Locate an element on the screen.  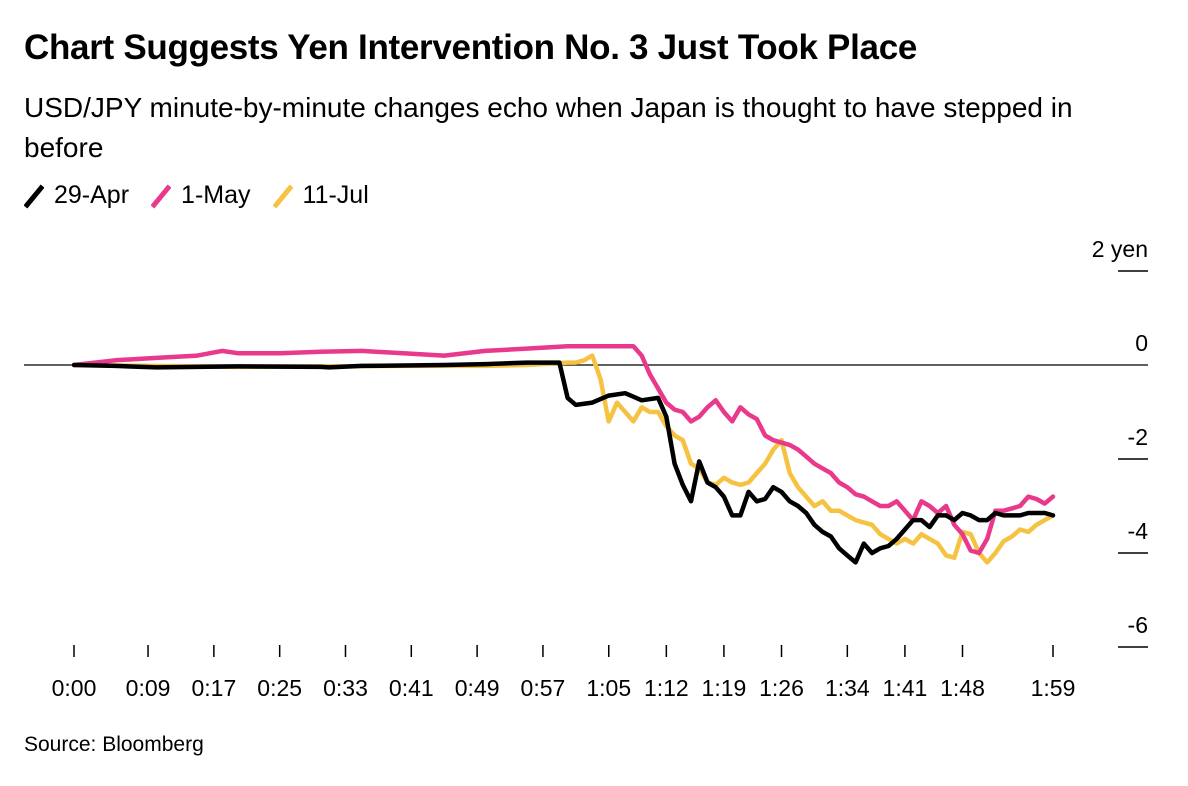
legend-label-29-apr: 29-Apr is located at coordinates (92, 194).